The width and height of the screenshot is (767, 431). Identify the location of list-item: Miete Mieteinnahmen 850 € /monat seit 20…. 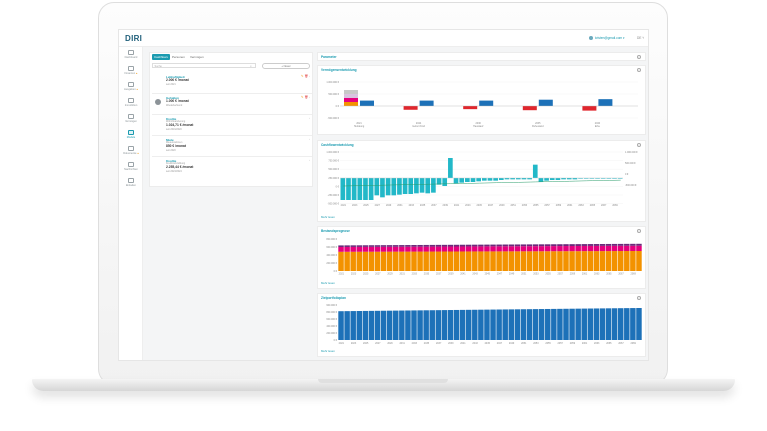
(232, 146).